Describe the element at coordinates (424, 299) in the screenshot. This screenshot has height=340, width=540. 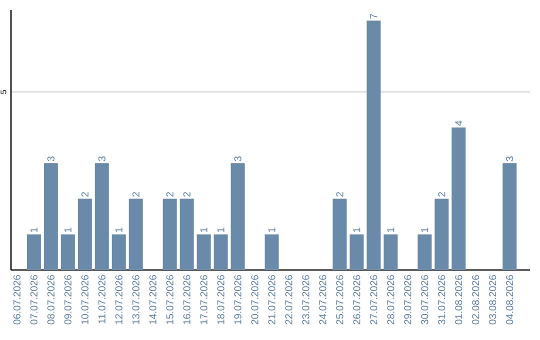
I see `x-tick-label: 30.07.2026` at that location.